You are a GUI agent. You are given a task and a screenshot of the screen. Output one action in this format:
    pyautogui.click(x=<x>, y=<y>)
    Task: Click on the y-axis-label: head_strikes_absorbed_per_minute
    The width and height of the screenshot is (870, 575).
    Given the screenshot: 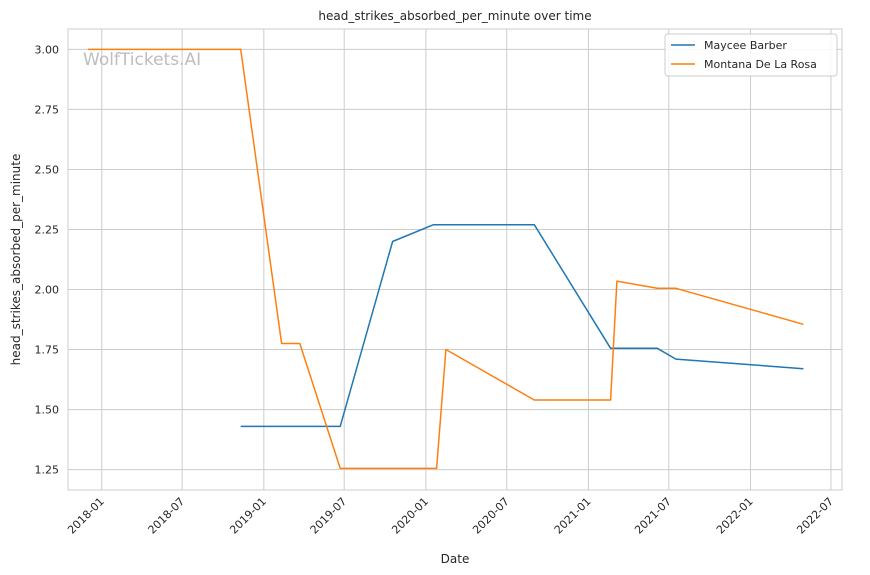 What is the action you would take?
    pyautogui.click(x=16, y=260)
    